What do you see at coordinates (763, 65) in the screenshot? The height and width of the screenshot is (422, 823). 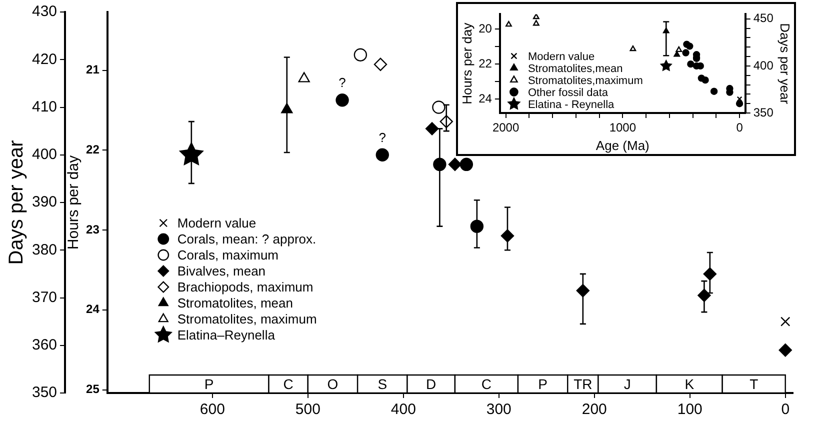 I see `y2-tick-label: 400` at bounding box center [763, 65].